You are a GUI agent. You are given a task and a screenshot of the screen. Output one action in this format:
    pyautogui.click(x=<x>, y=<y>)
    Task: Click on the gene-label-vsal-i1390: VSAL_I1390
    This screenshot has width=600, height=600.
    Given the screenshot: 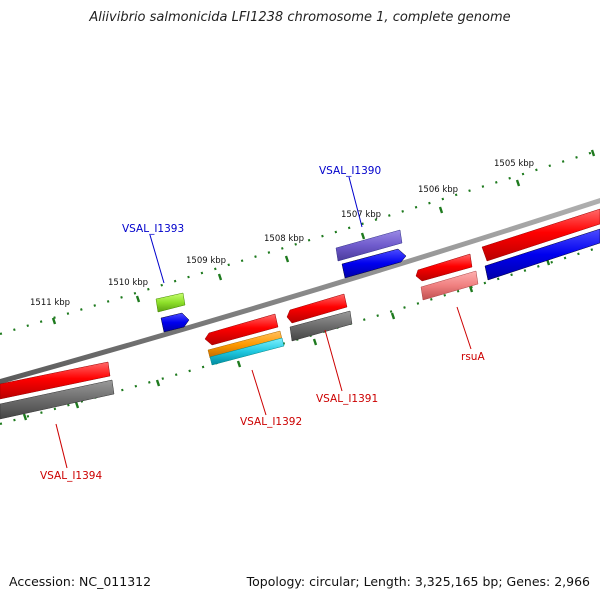 What is the action you would take?
    pyautogui.click(x=350, y=171)
    